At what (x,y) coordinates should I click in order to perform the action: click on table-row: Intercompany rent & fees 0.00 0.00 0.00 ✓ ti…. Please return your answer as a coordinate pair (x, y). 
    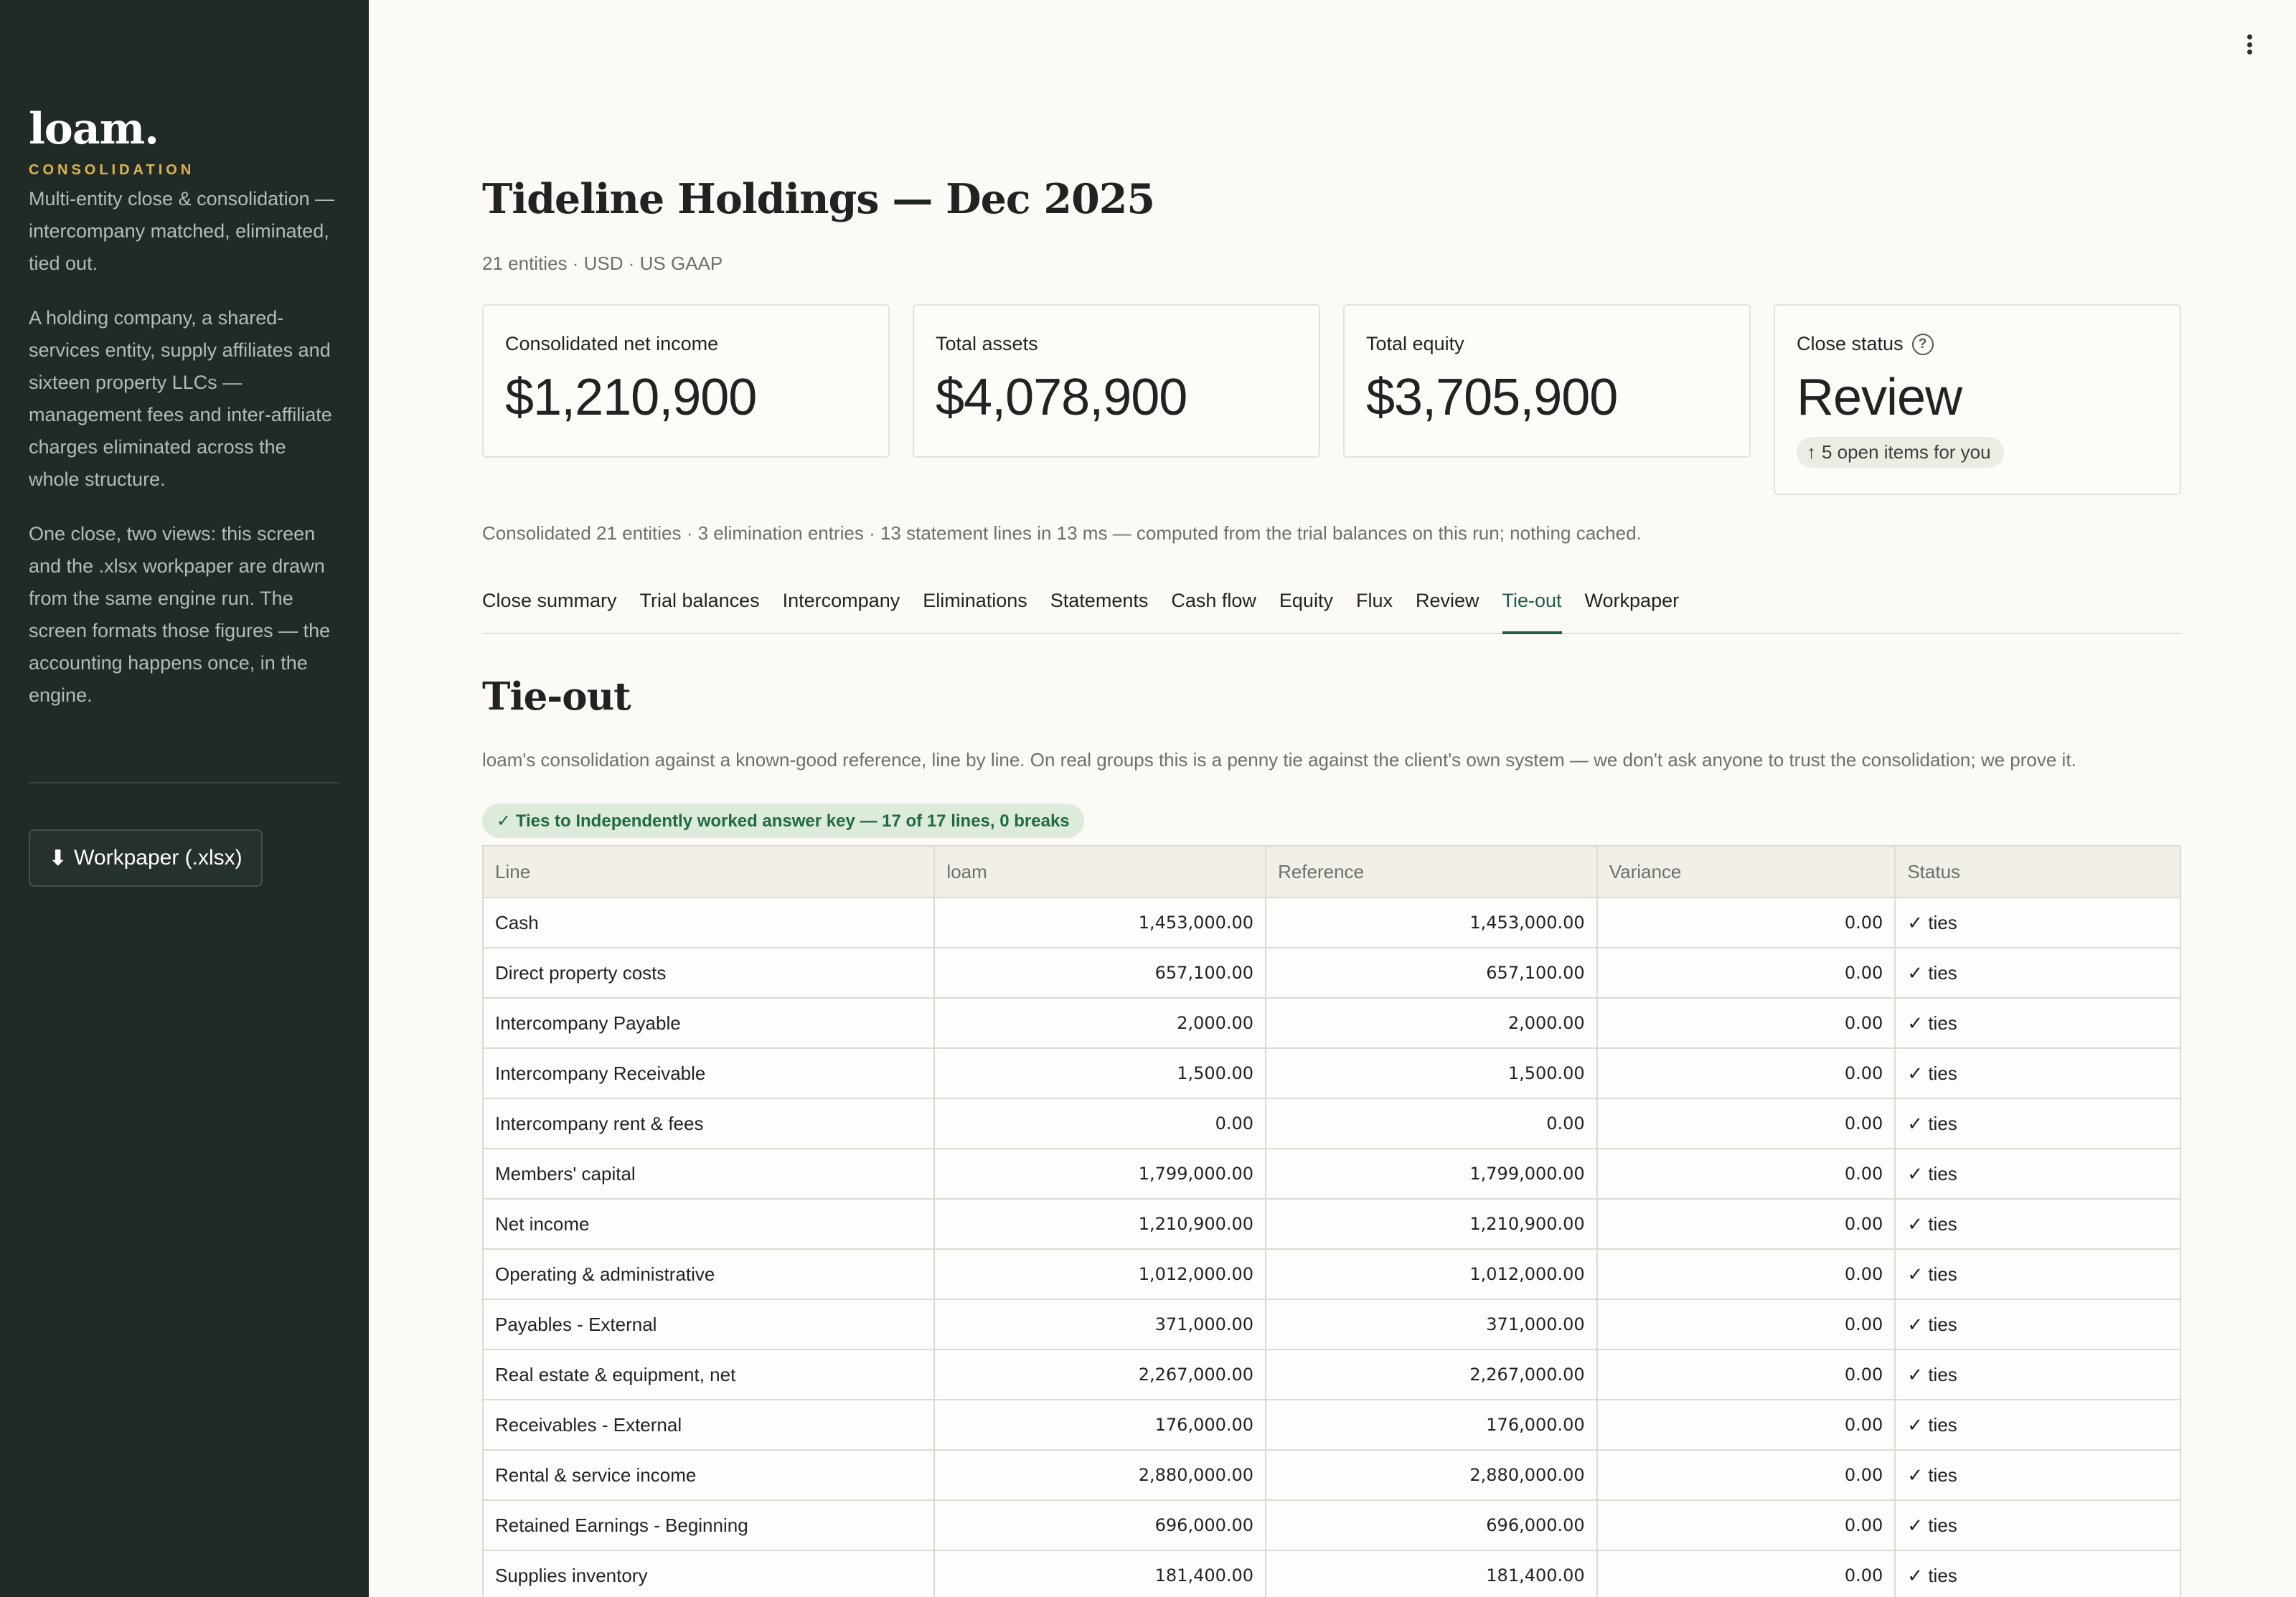
    Looking at the image, I should click on (1331, 1124).